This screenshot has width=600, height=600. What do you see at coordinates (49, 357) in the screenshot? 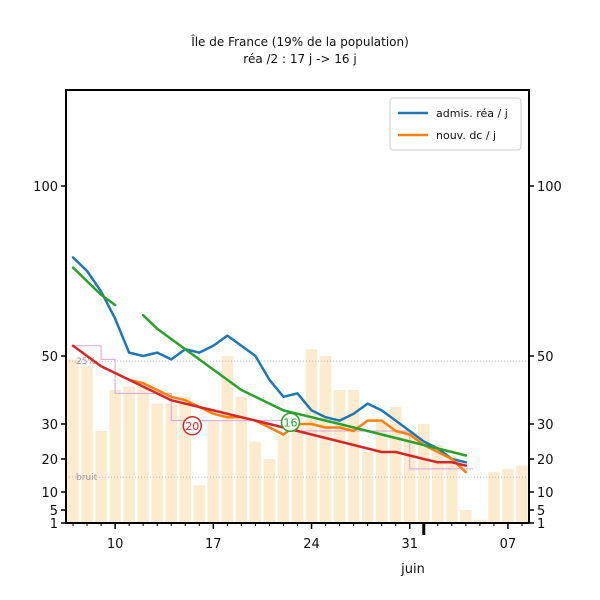
I see `y-tick-label-left-5: 50` at bounding box center [49, 357].